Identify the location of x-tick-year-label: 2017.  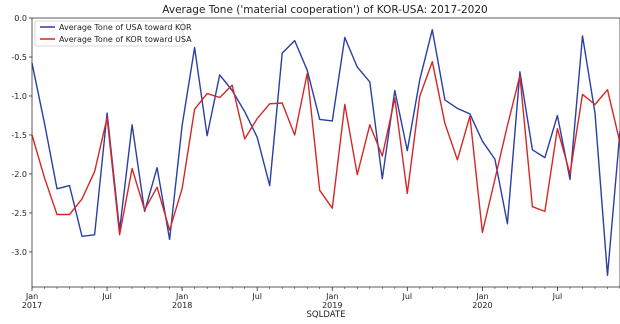
(32, 305).